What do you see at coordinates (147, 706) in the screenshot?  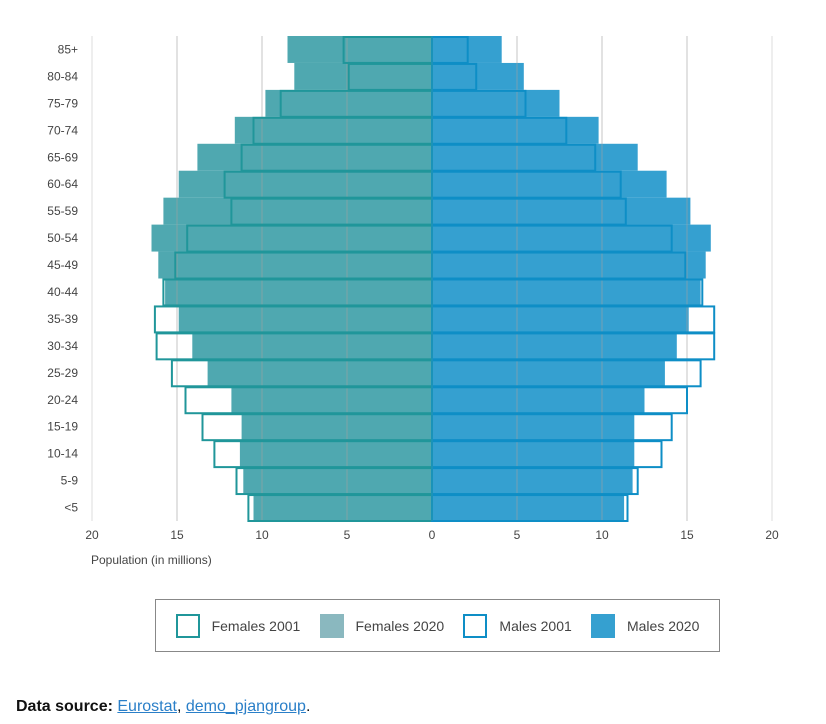 I see `eurostat-link: Eurostat` at bounding box center [147, 706].